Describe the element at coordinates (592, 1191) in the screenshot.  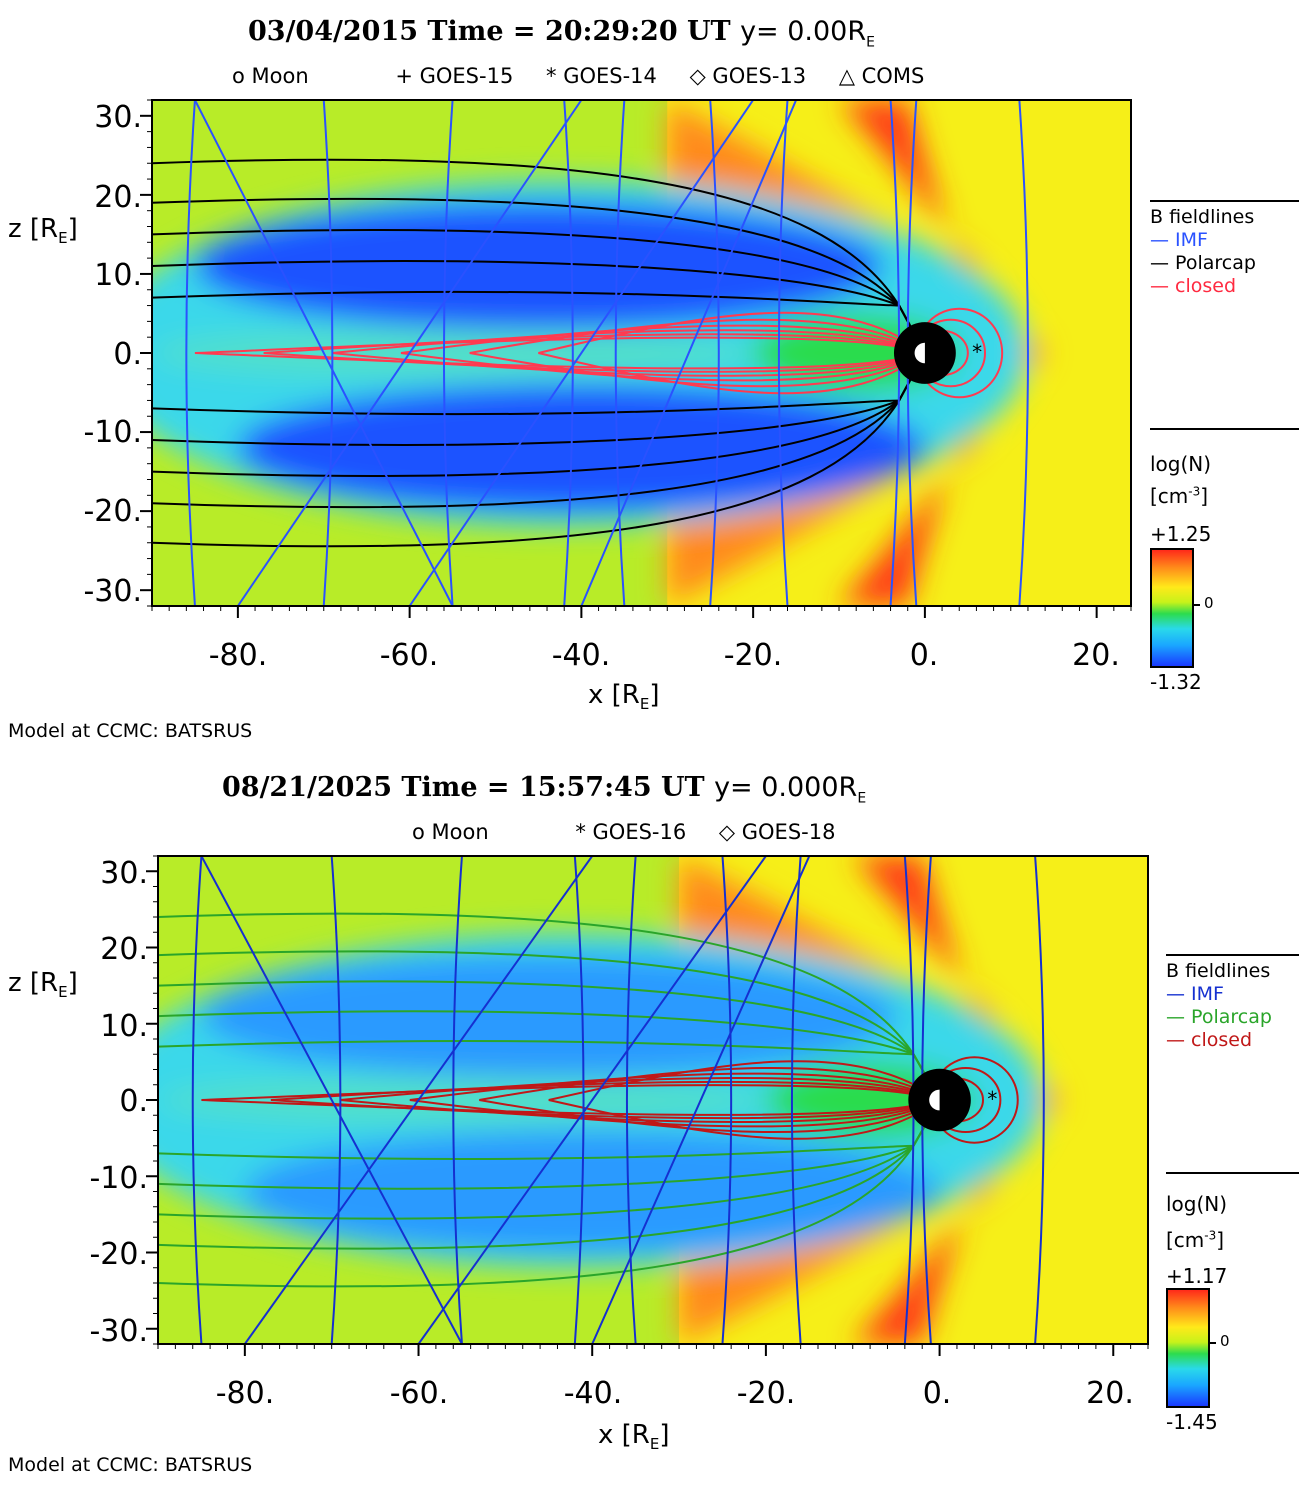
I see `south-lobe` at that location.